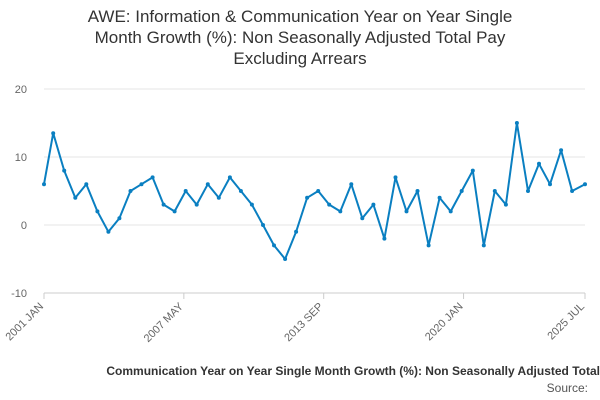 The image size is (600, 400). Describe the element at coordinates (164, 322) in the screenshot. I see `x-tick-label: 2007 MAY` at that location.